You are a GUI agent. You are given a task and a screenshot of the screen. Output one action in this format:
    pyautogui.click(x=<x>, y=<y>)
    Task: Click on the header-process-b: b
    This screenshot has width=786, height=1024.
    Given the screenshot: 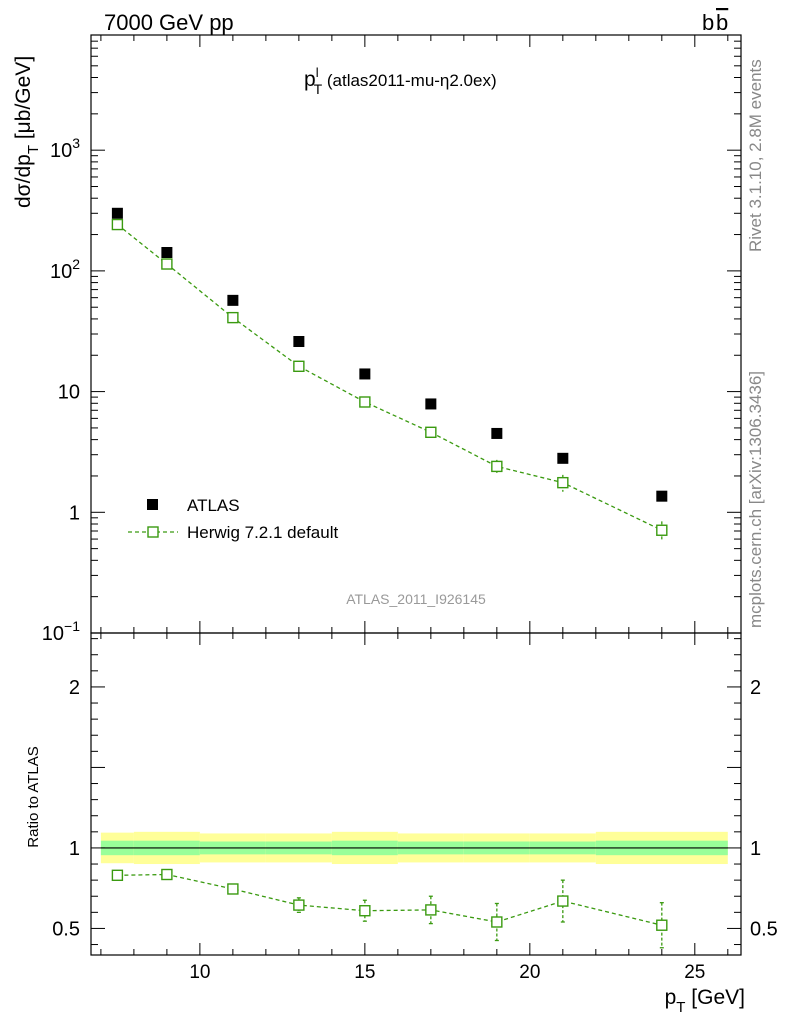 What is the action you would take?
    pyautogui.click(x=708, y=22)
    